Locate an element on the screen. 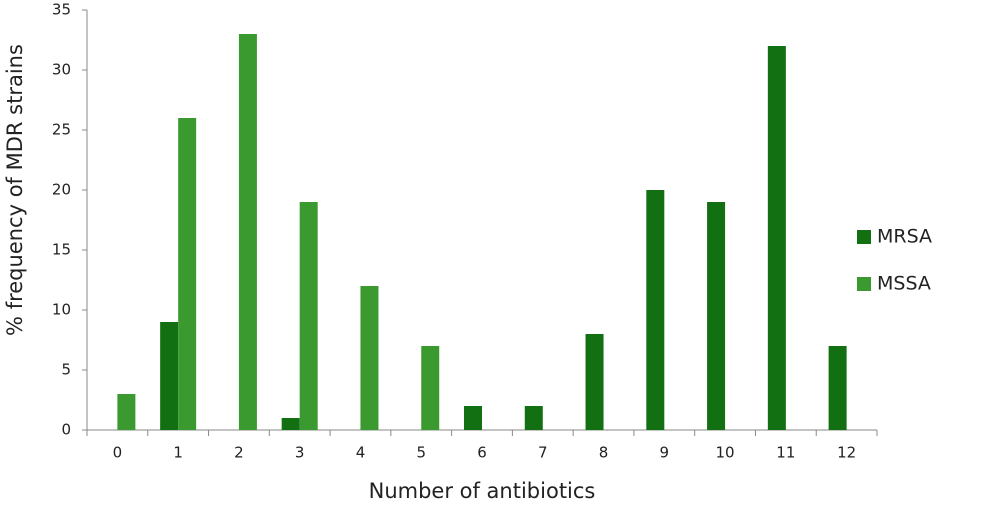 The height and width of the screenshot is (519, 1000). x-tick-label: 4 is located at coordinates (361, 453).